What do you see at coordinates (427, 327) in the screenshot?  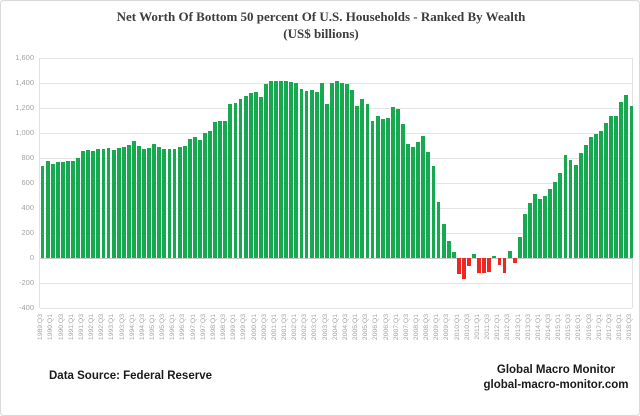 I see `x-tick-label: 2008:Q3` at bounding box center [427, 327].